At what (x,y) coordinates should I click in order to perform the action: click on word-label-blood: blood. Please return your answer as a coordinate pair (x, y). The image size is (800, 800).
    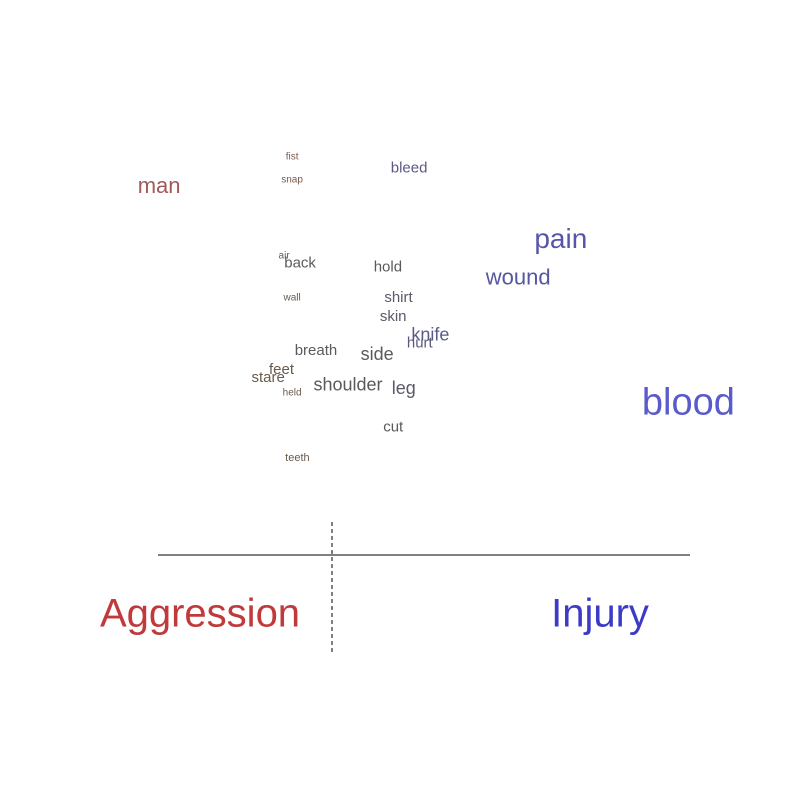
    Looking at the image, I should click on (688, 403).